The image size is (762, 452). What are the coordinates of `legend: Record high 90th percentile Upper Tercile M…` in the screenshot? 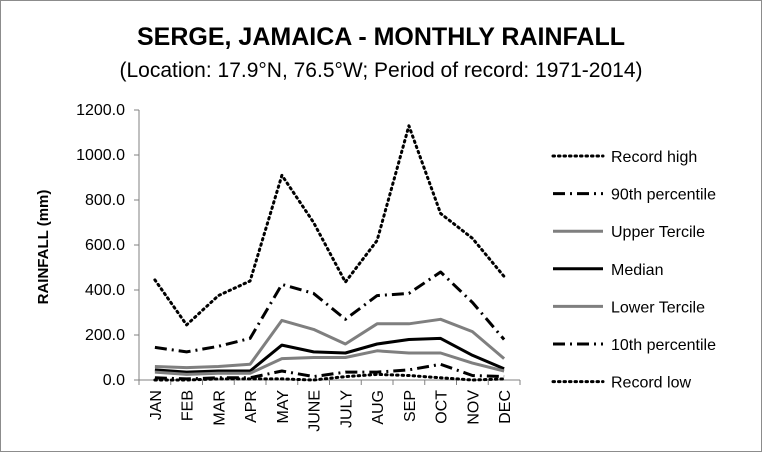 It's located at (633, 270).